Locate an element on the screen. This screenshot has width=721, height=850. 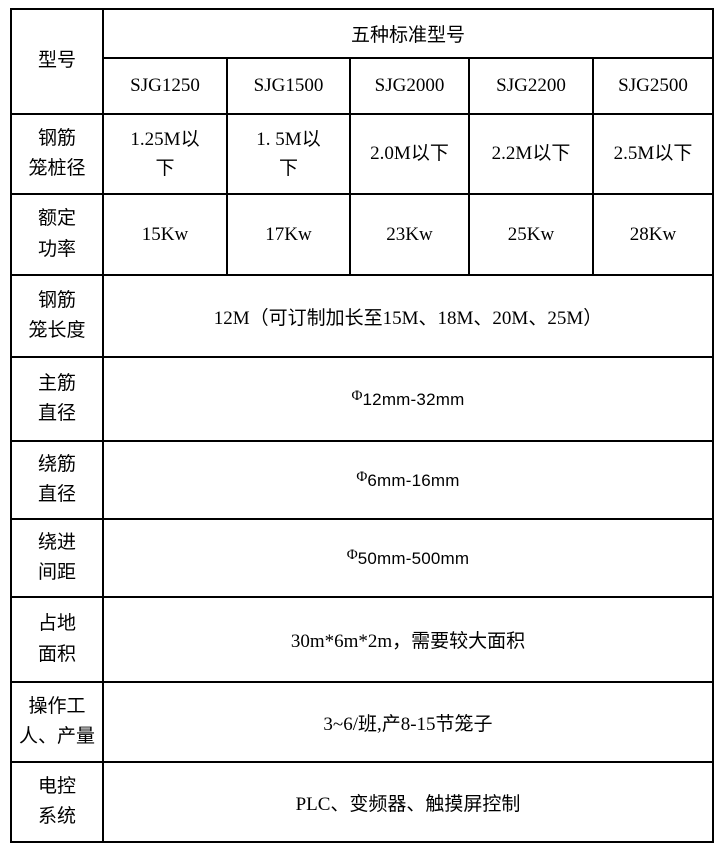
row-label: 电控 系统 is located at coordinates (57, 802).